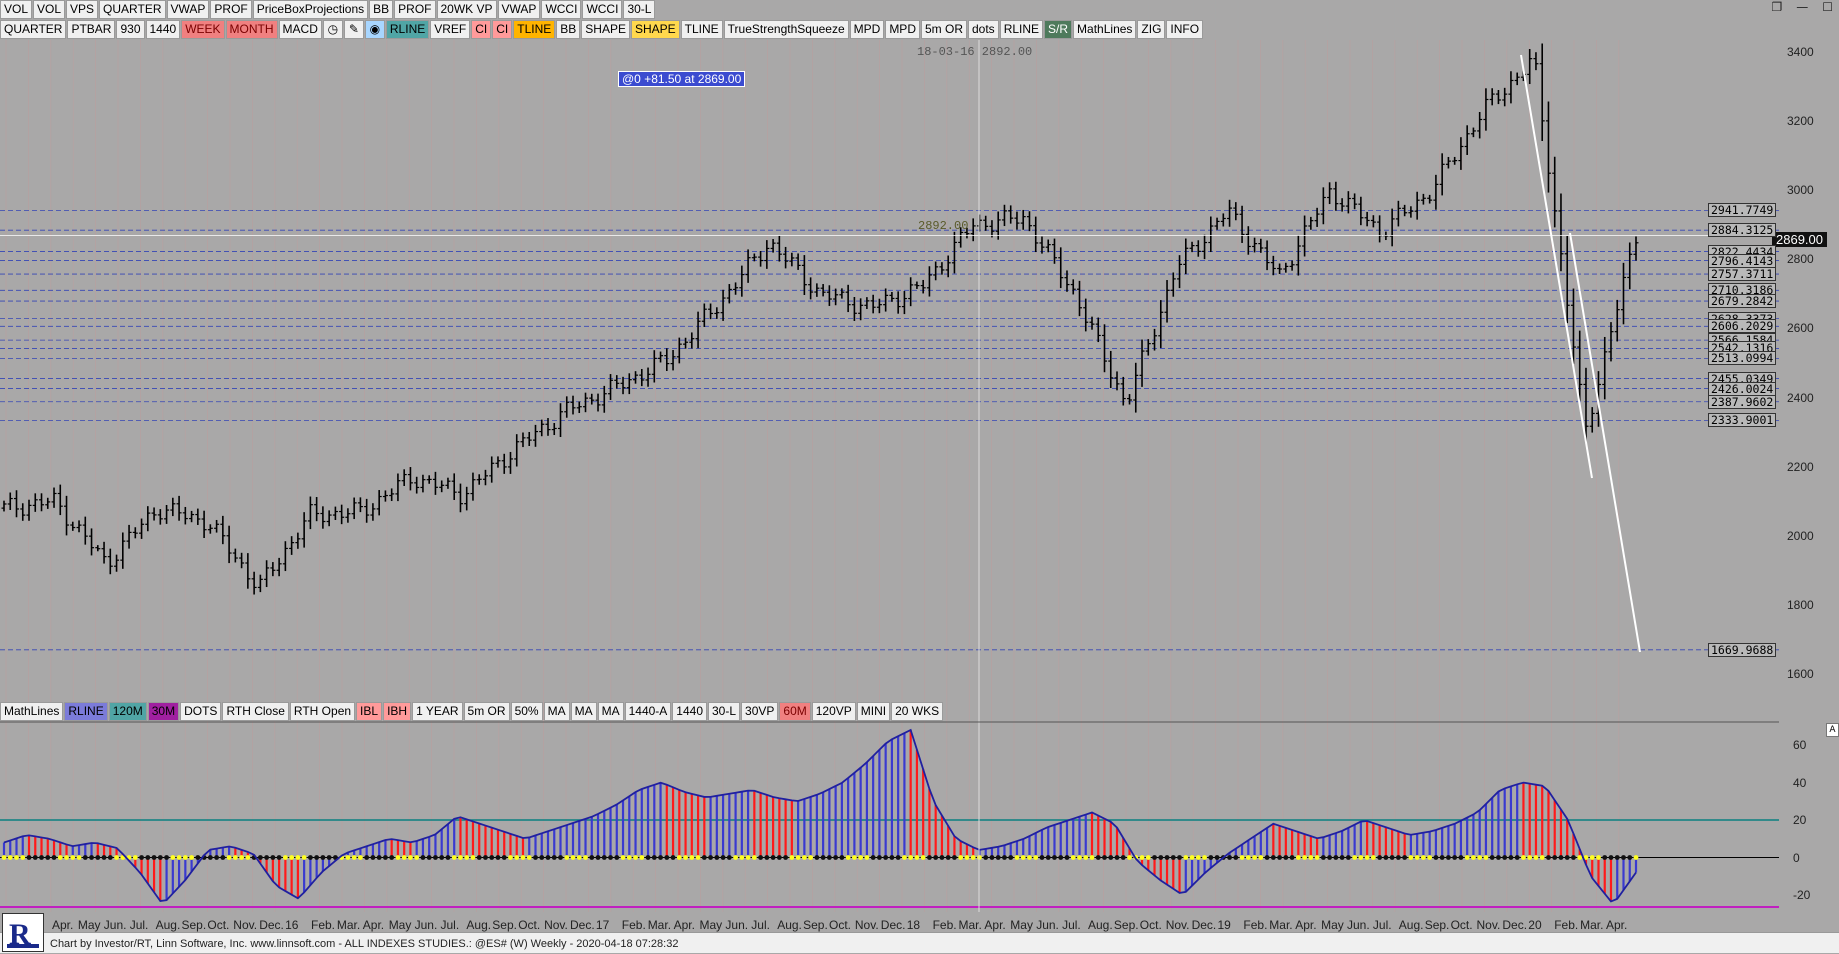 Image resolution: width=1839 pixels, height=954 pixels. I want to click on toolbar-button-priceboxprojections: PriceBoxProjections, so click(310, 9).